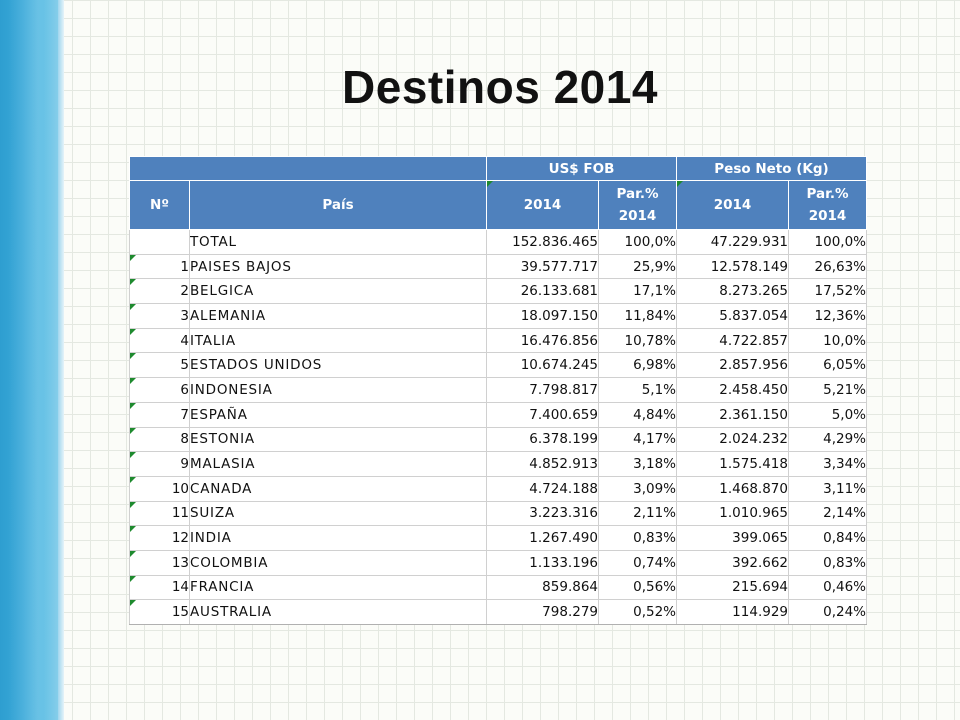  Describe the element at coordinates (732, 291) in the screenshot. I see `peso-value: 8.273.265` at that location.